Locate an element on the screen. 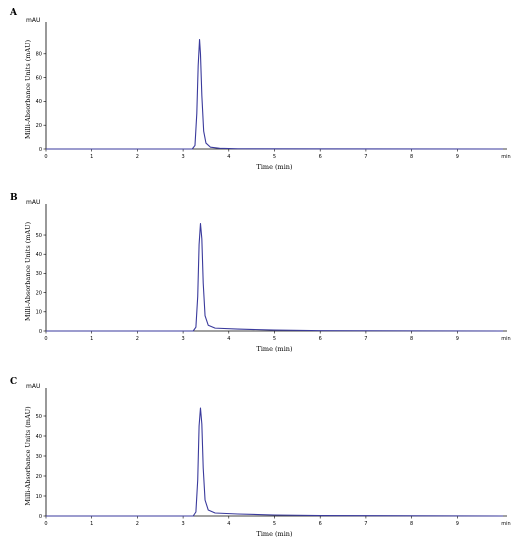 The width and height of the screenshot is (515, 550). panel-label: A is located at coordinates (13, 13).